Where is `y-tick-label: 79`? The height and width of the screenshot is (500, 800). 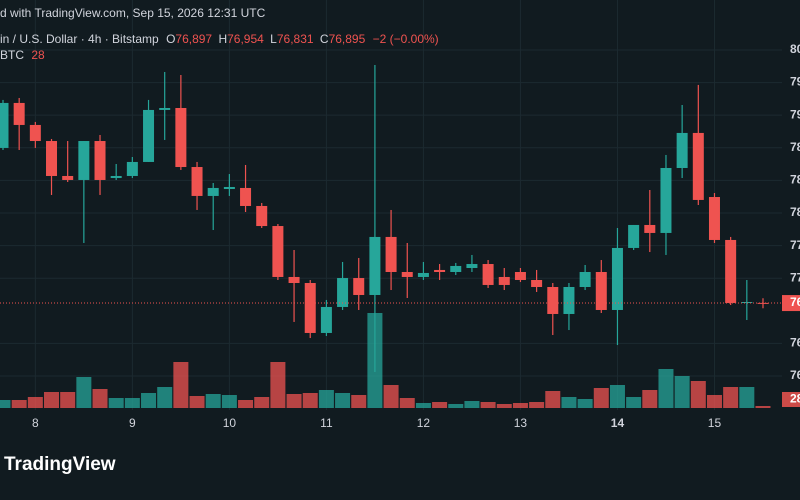
y-tick-label: 79 is located at coordinates (795, 82).